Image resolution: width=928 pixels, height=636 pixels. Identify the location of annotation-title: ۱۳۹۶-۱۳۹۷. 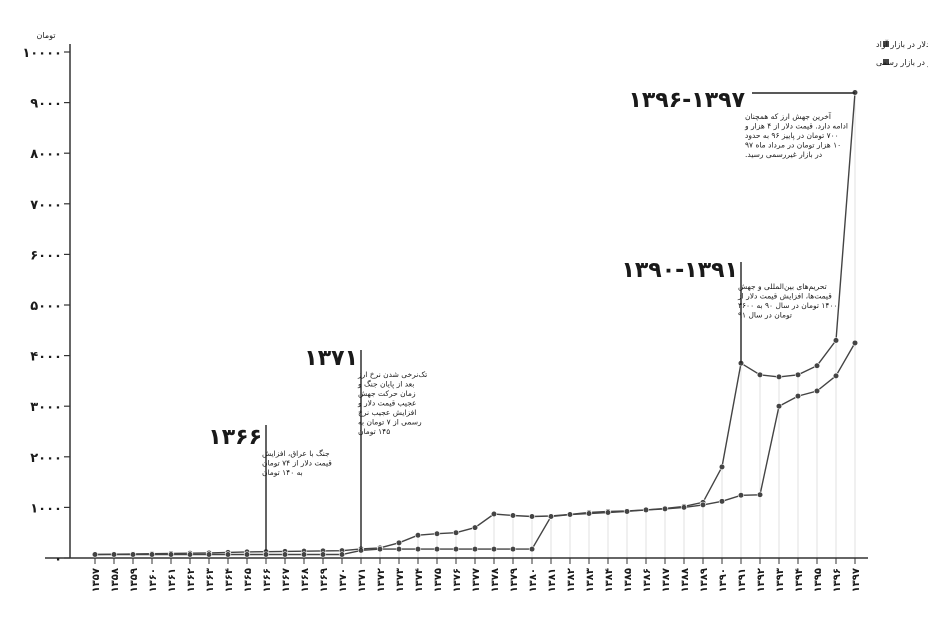
(686, 100).